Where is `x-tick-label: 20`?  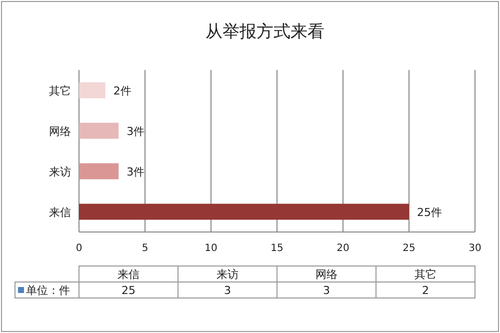
x-tick-label: 20 is located at coordinates (343, 248).